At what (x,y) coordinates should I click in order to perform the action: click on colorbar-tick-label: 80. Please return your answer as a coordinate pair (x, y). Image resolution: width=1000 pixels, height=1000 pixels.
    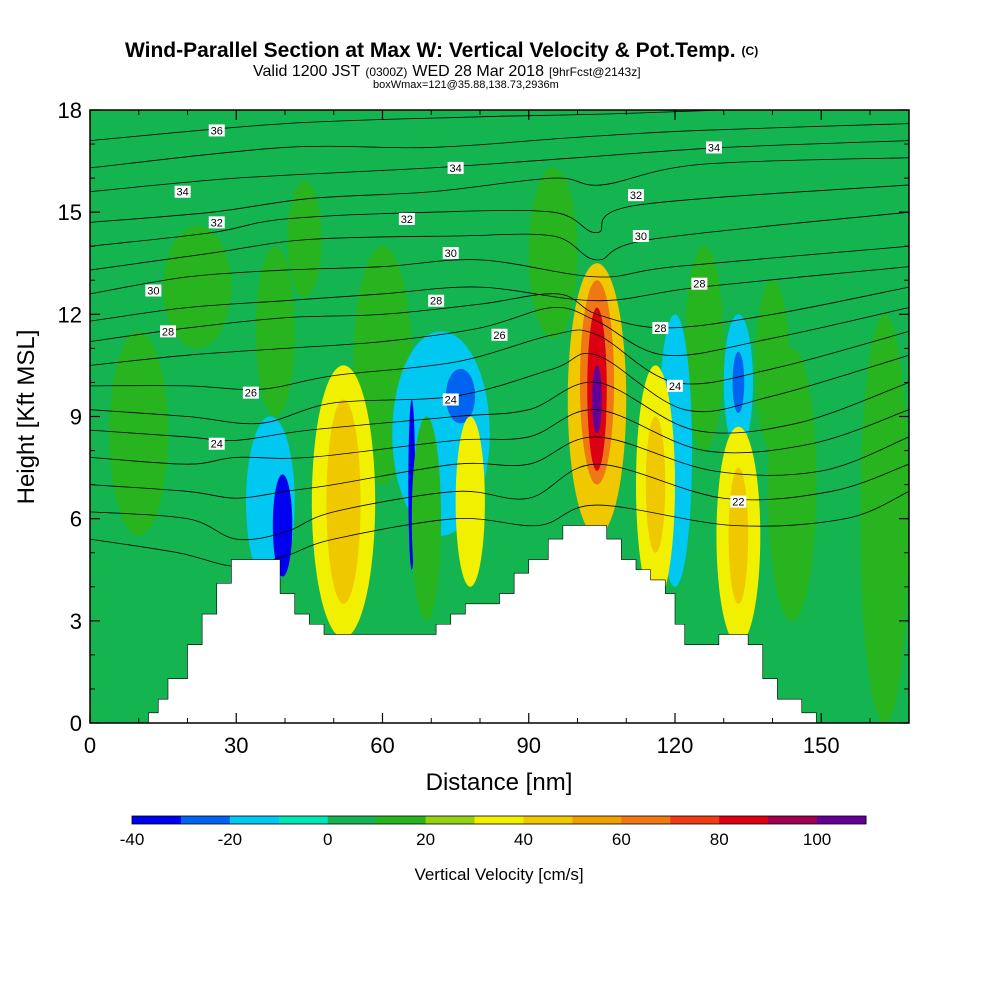
    Looking at the image, I should click on (719, 839).